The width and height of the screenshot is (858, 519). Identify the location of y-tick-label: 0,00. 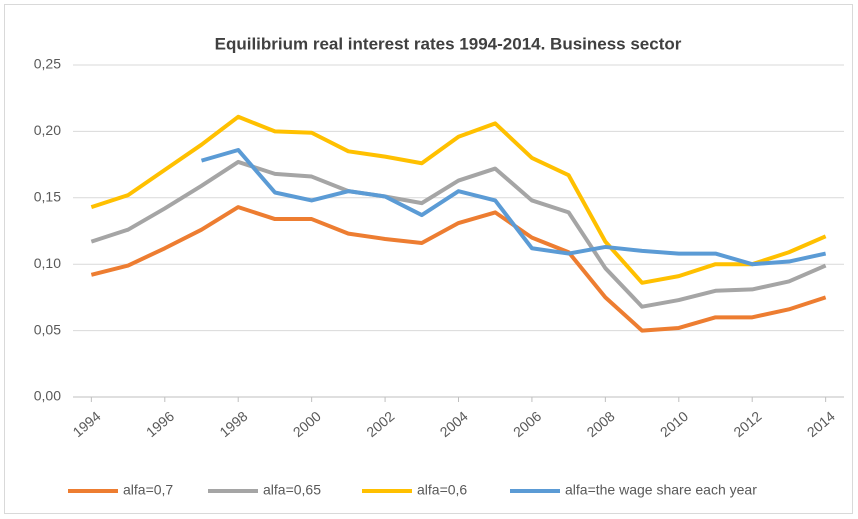
(47, 396).